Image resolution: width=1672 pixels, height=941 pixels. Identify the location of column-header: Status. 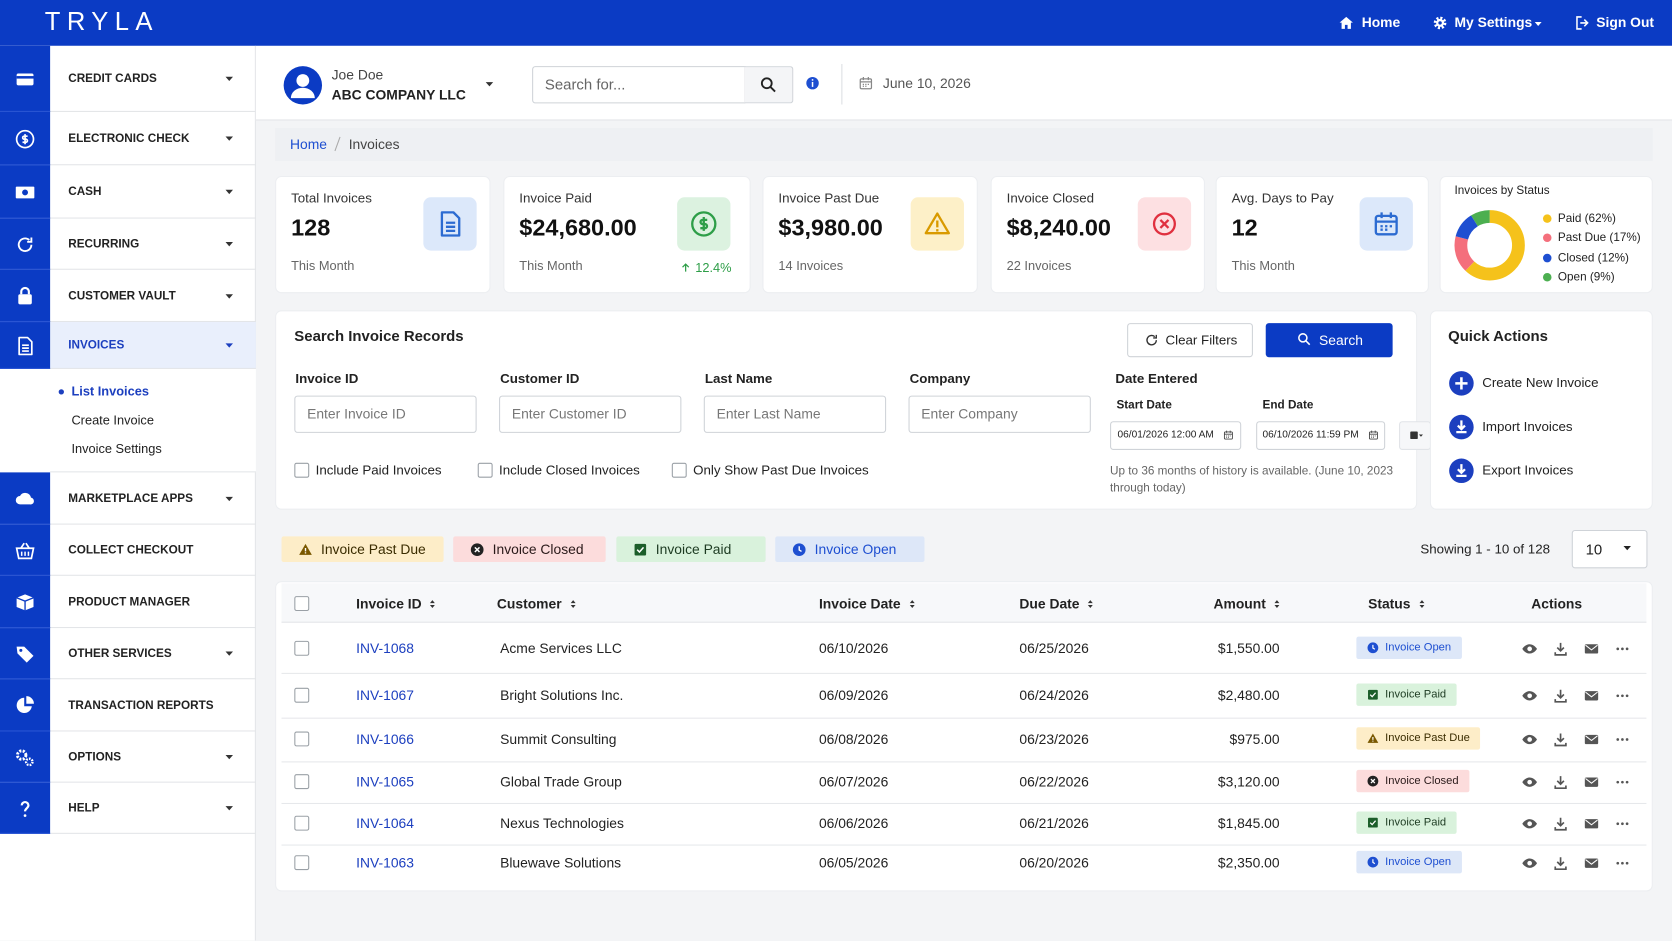
(1389, 603).